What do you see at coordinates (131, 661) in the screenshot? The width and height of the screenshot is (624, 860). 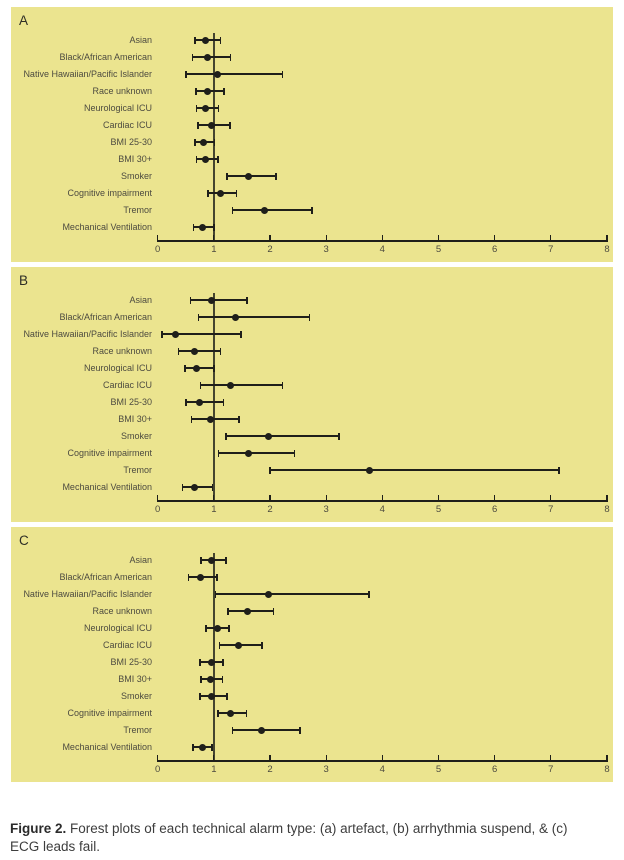 I see `row-label: BMI 25-30` at bounding box center [131, 661].